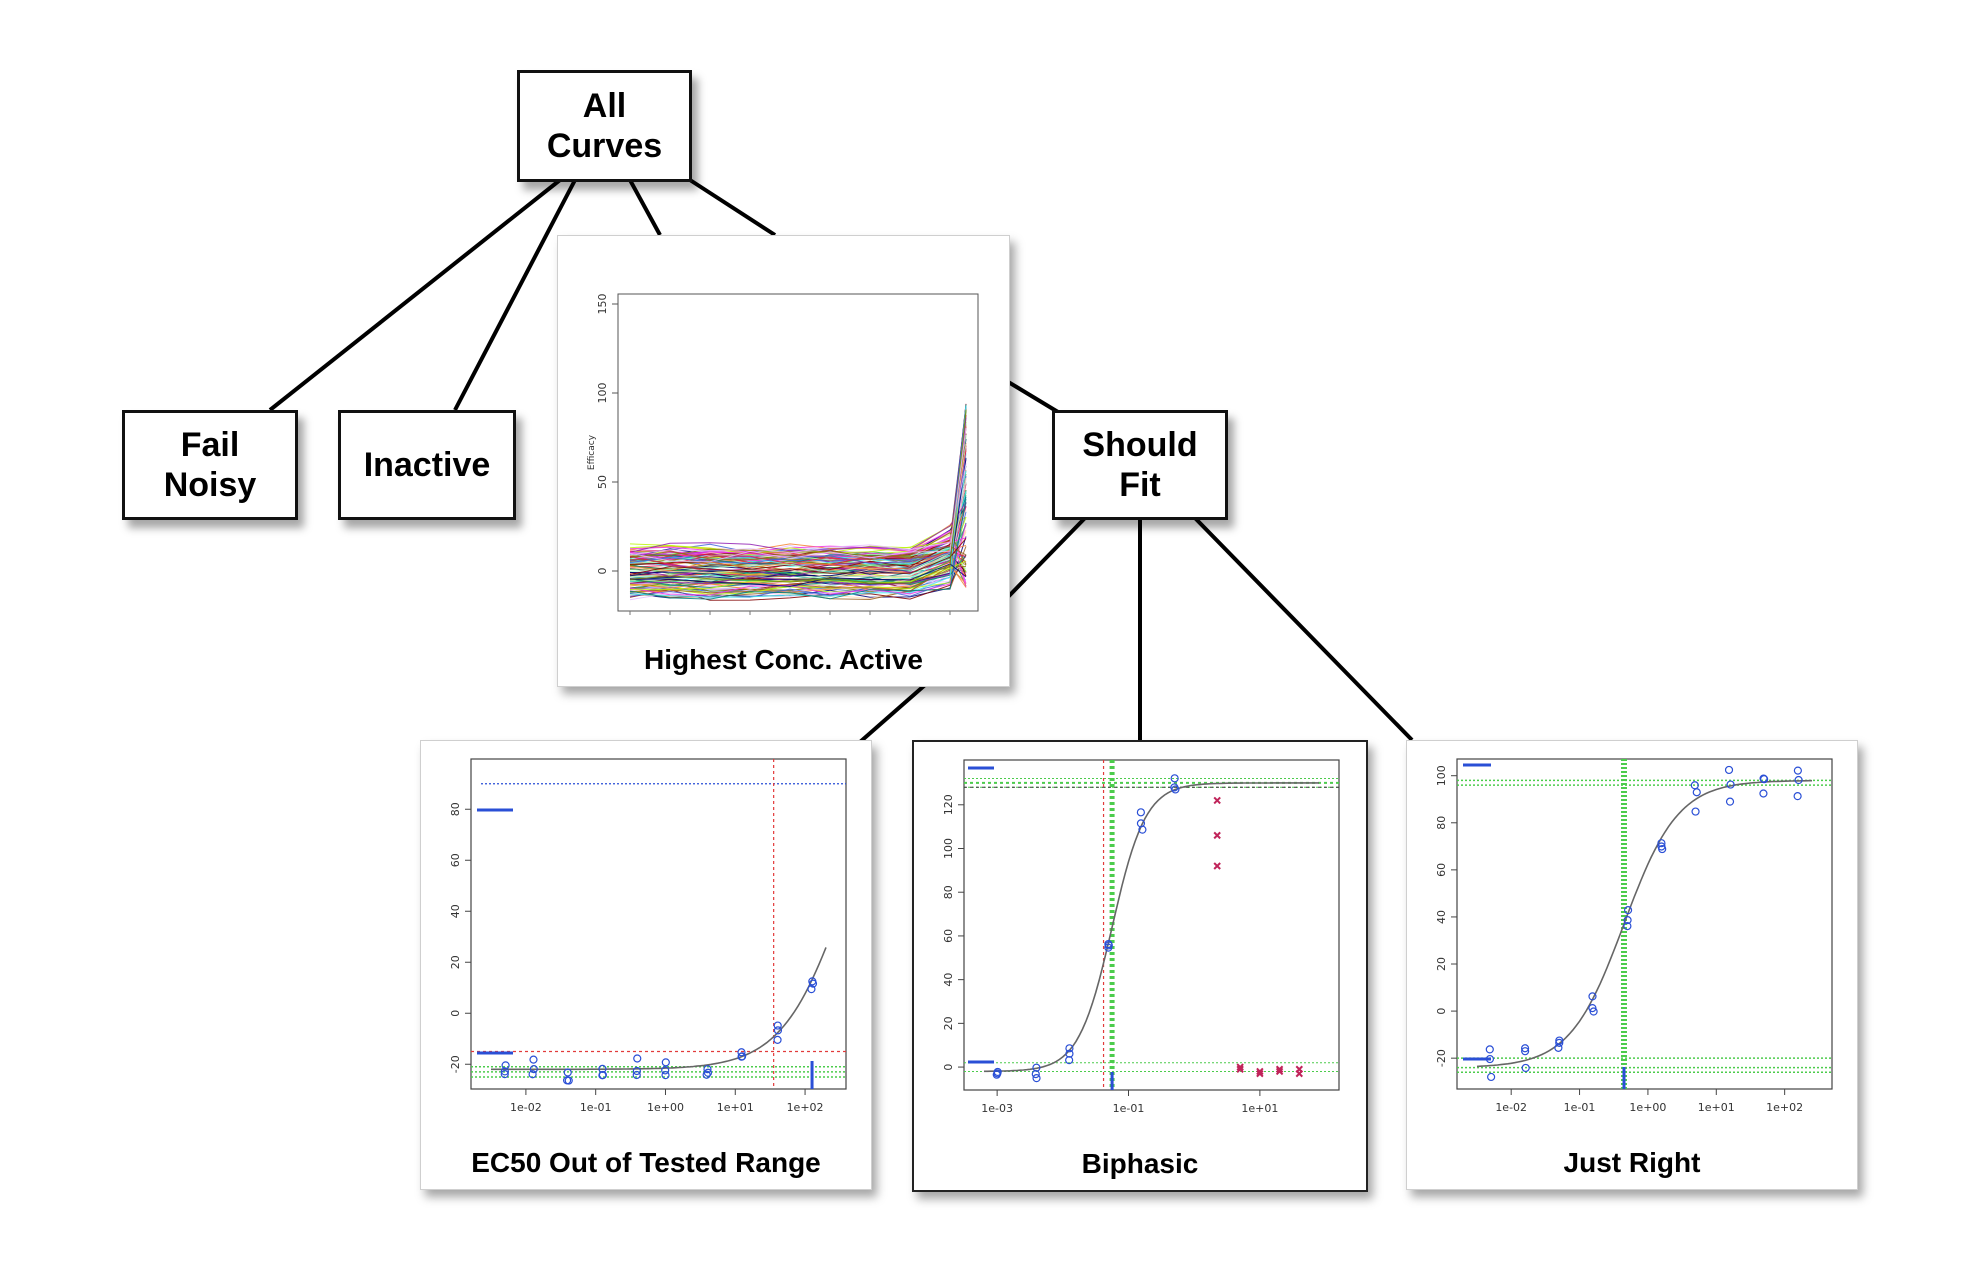 Image resolution: width=1972 pixels, height=1262 pixels. I want to click on x-tick-label: 1e-01, so click(596, 1107).